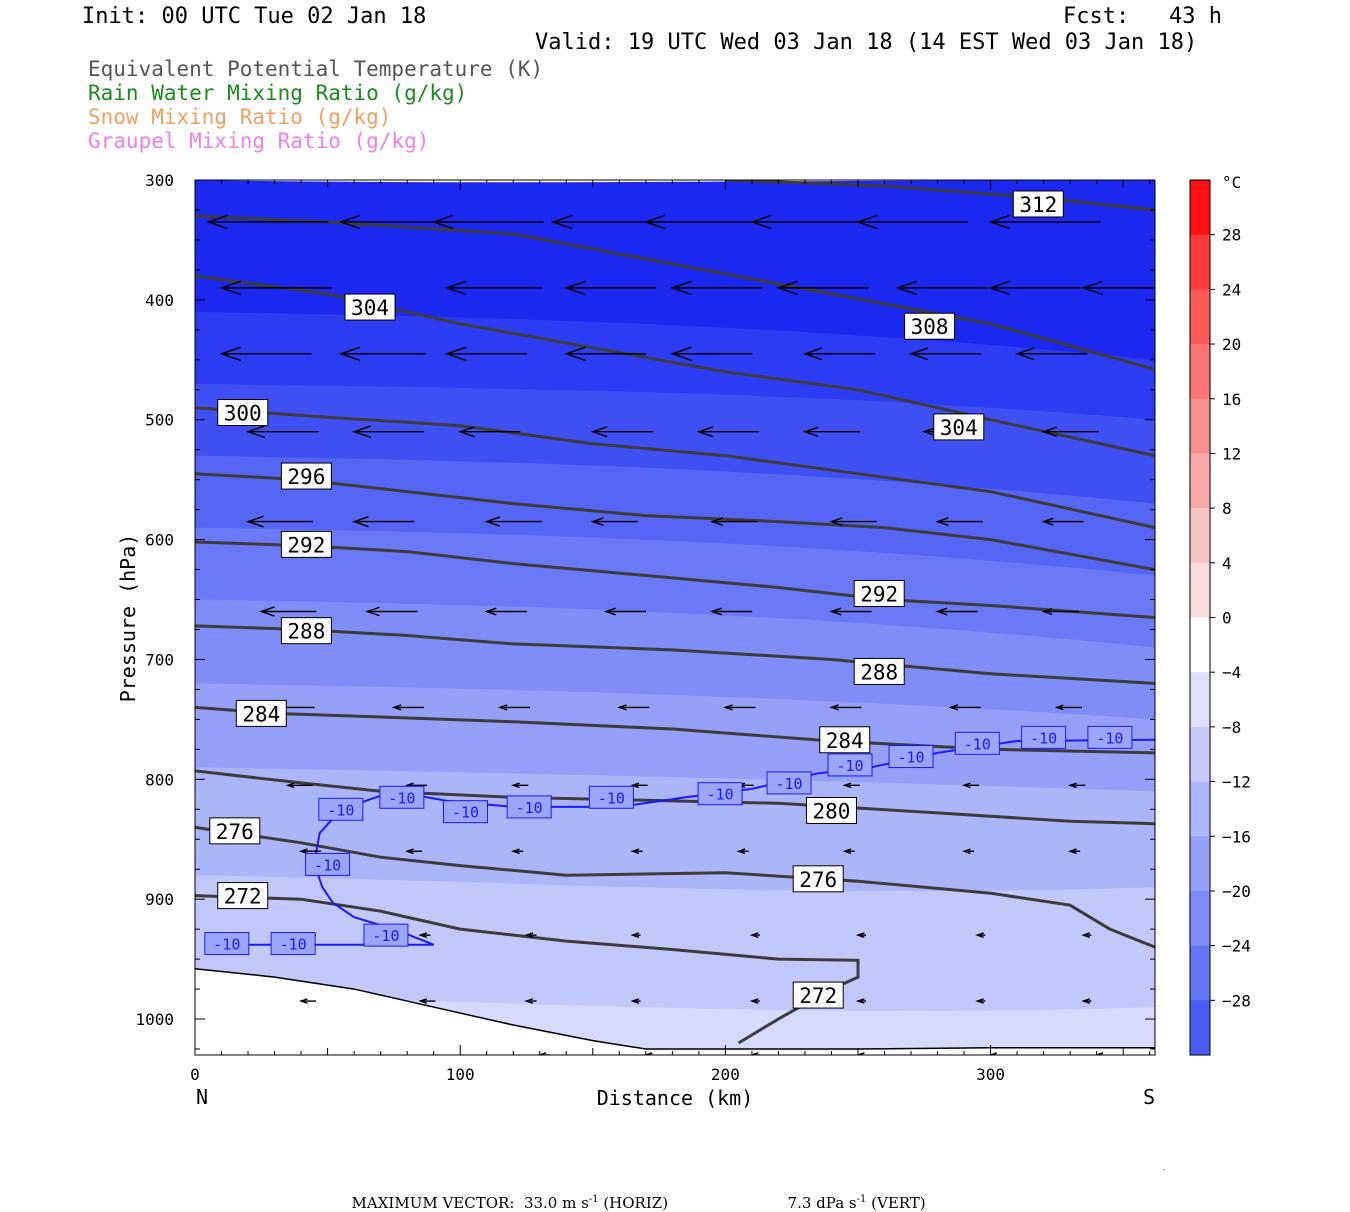 Image resolution: width=1350 pixels, height=1212 pixels. I want to click on theta-e-label: 280, so click(831, 810).